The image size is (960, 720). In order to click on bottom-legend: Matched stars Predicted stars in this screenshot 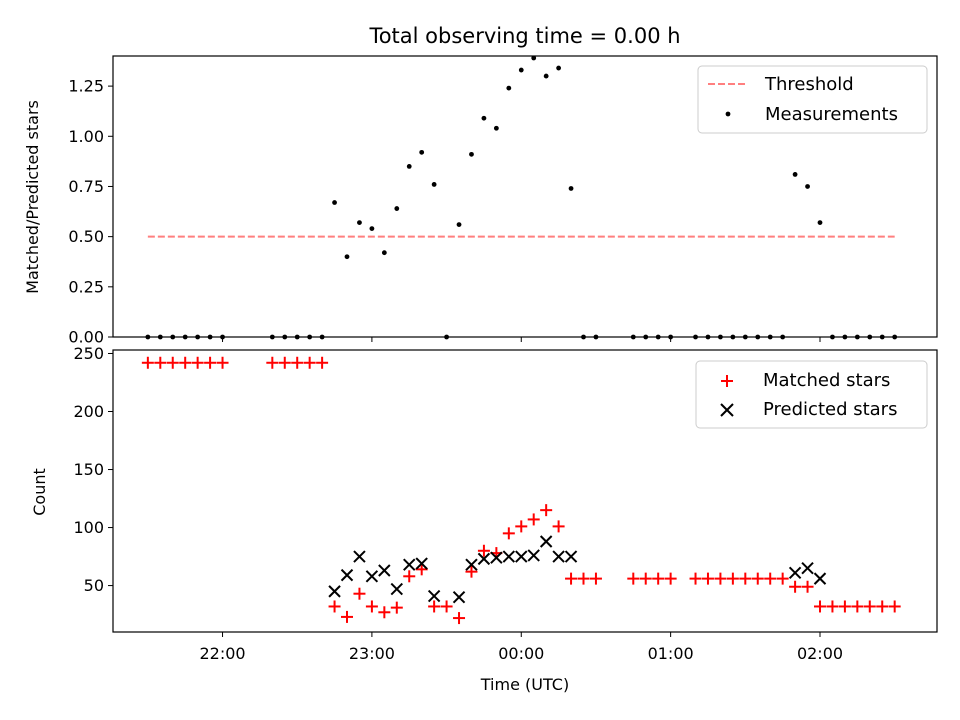, I will do `click(811, 394)`.